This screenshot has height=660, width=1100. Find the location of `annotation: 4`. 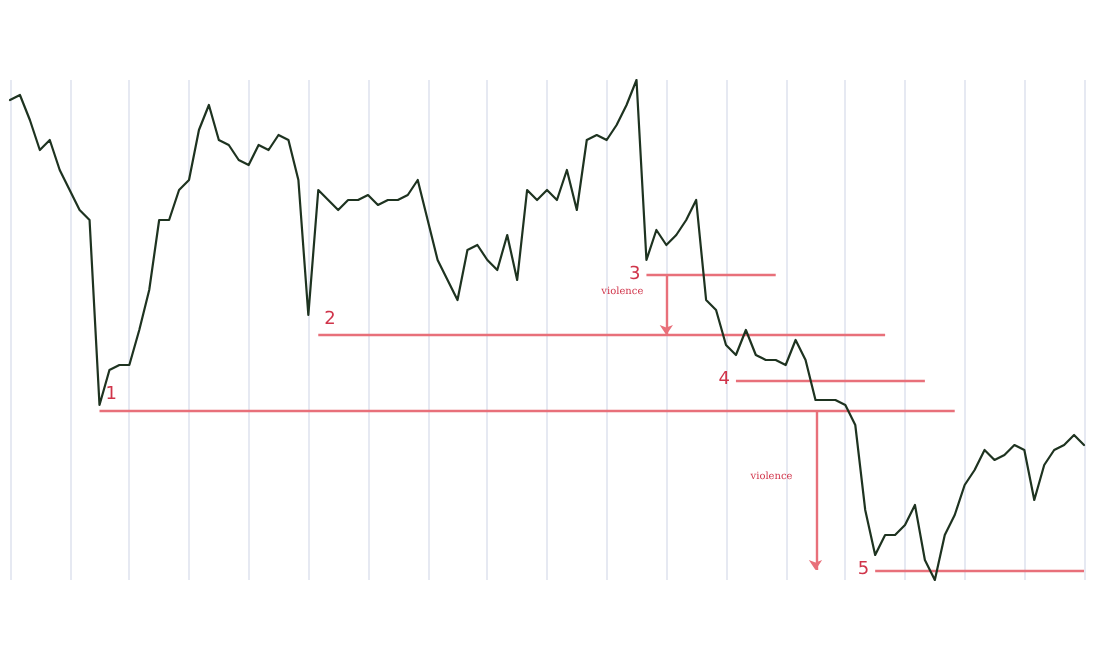

annotation: 4 is located at coordinates (724, 380).